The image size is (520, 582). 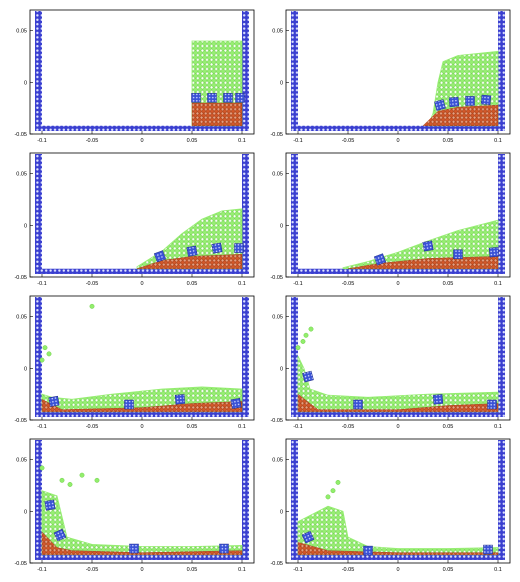 I want to click on panel-2: -0.1 -0.05 0 0.05 0.1 0.05 0 -0.05, so click(x=390, y=76).